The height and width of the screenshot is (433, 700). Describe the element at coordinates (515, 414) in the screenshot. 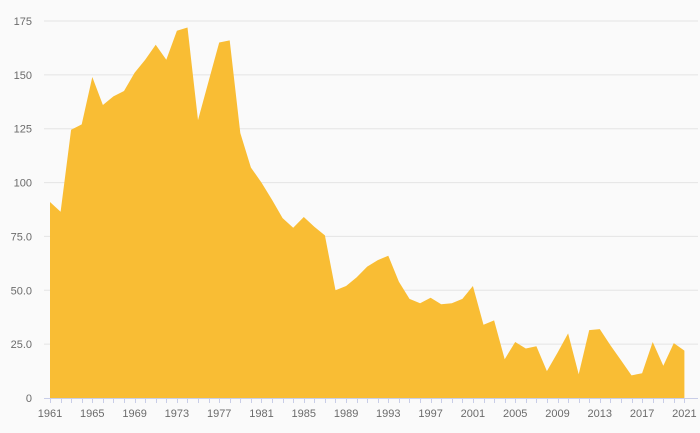

I see `x-axis-label: 2005` at that location.